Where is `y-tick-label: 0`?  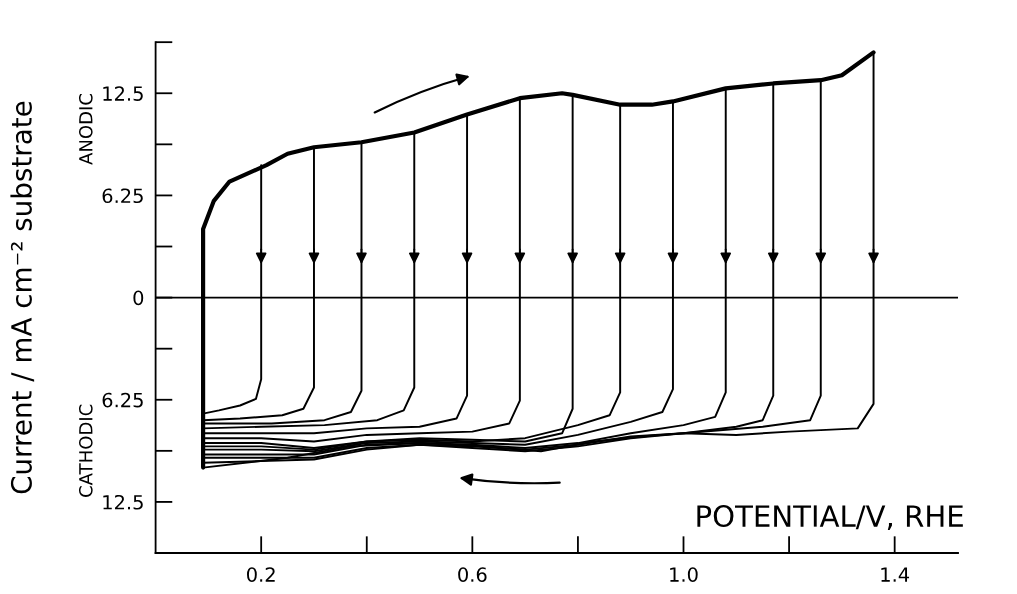 y-tick-label: 0 is located at coordinates (138, 298).